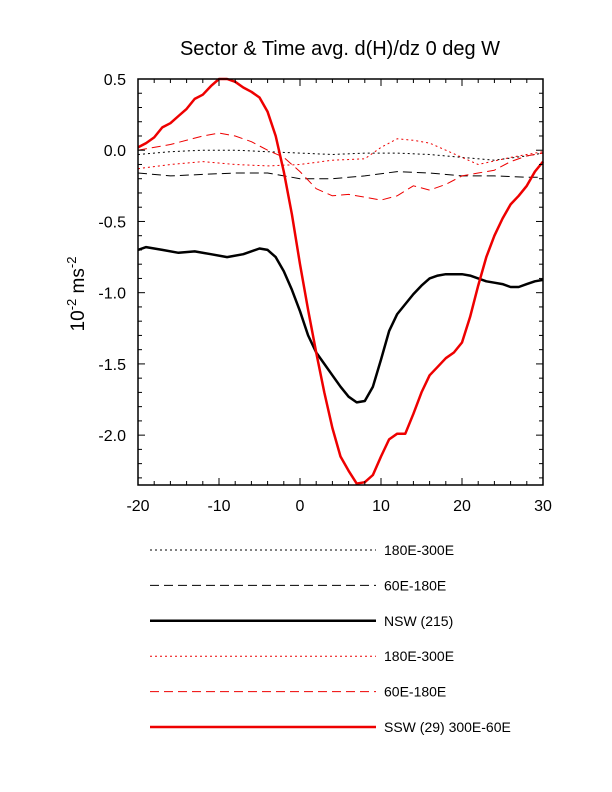 This screenshot has width=612, height=792. I want to click on y-axis-label: 10-2 ms-2, so click(76, 294).